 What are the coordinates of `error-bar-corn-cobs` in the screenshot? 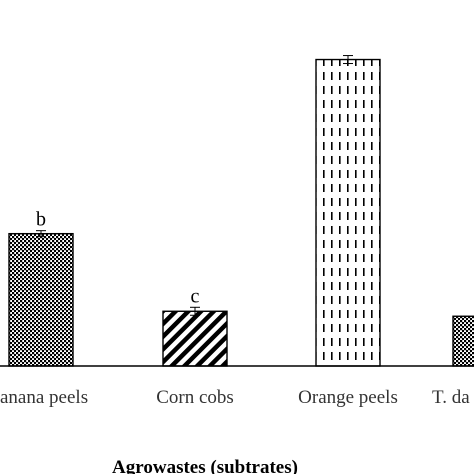 It's located at (195, 311).